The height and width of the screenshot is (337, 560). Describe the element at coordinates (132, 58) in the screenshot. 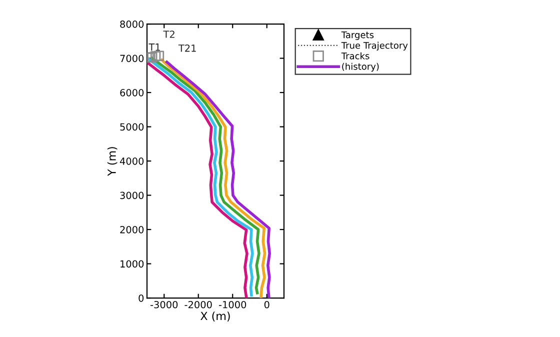

I see `y-tick-label: 7000` at that location.